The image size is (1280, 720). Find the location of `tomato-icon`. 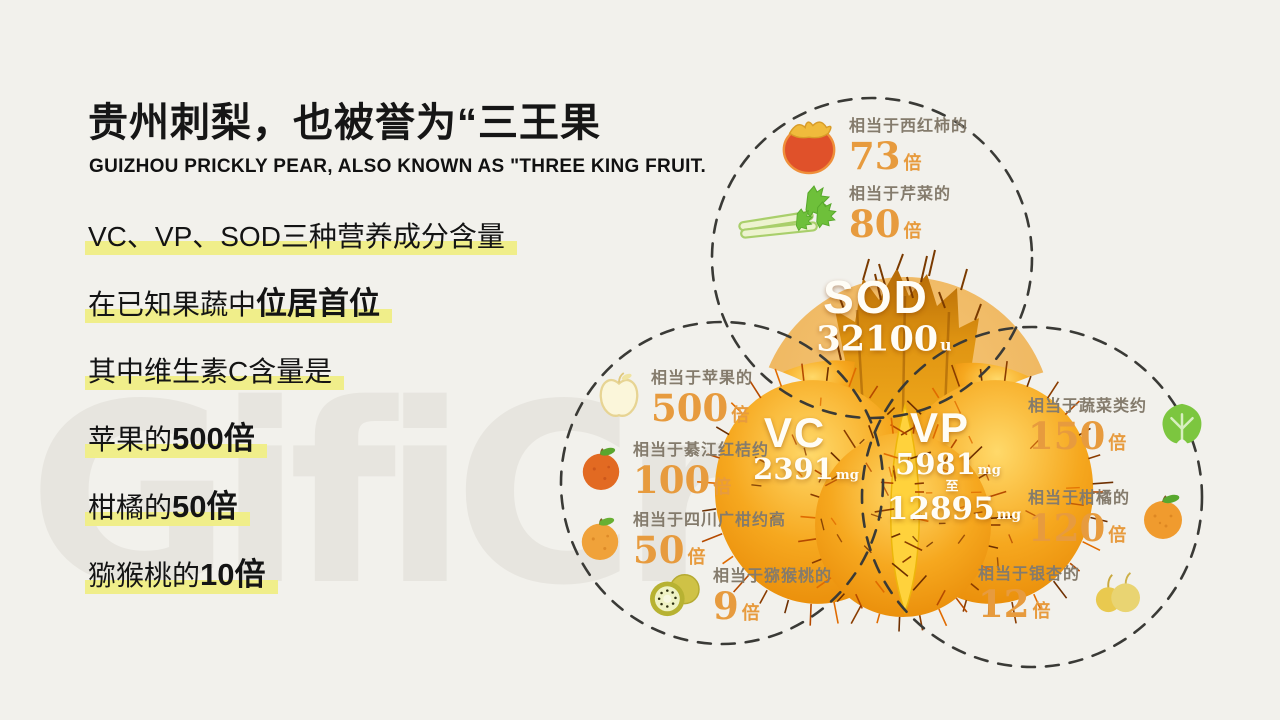

tomato-icon is located at coordinates (809, 143).